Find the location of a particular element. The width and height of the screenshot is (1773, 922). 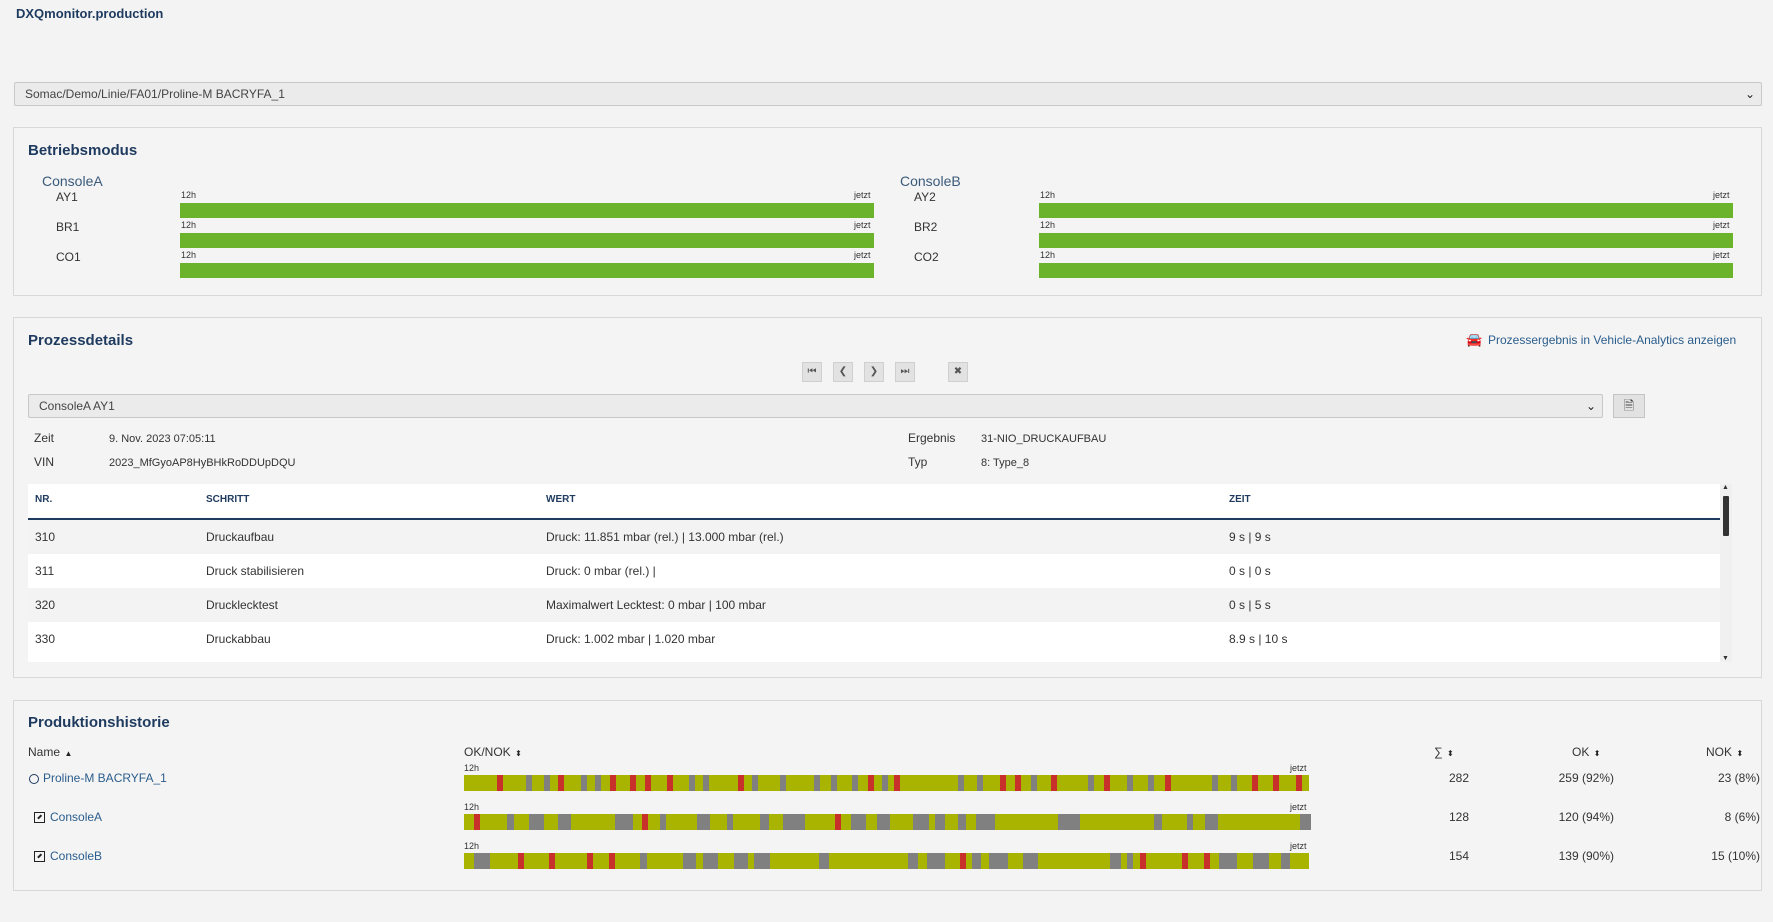

strip-ok-segment is located at coordinates (886, 861).